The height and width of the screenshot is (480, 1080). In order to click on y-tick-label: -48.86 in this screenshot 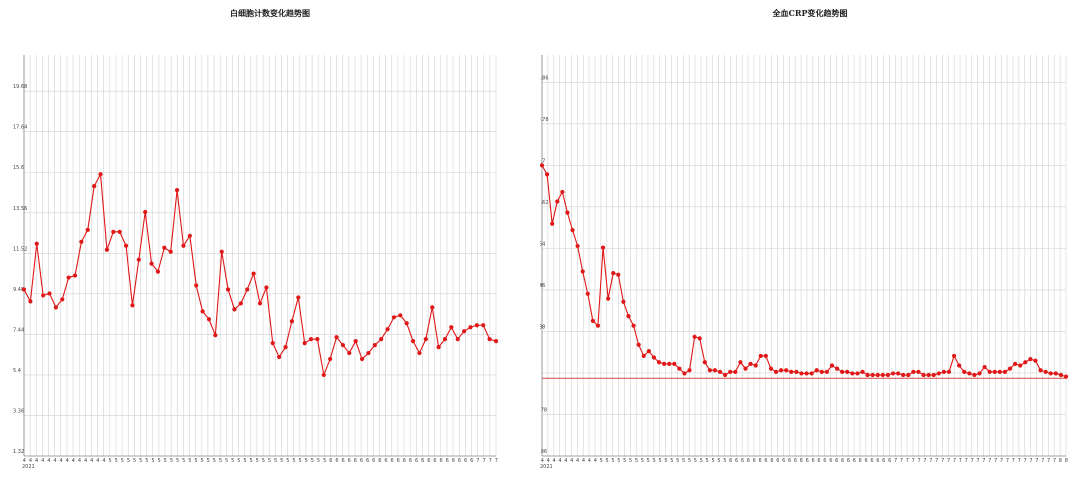, I will do `click(543, 452)`.